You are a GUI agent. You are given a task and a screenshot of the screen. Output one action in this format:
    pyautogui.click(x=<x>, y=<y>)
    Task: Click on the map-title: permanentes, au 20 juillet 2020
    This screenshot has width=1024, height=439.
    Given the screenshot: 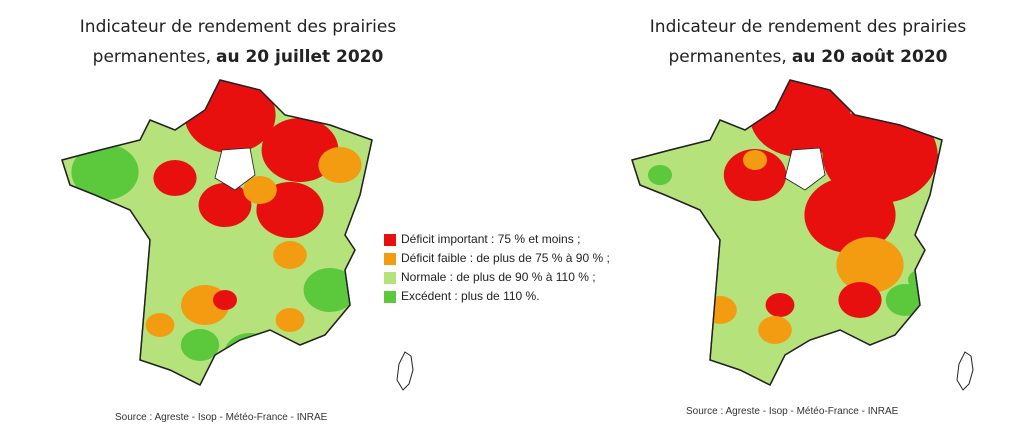 What is the action you would take?
    pyautogui.click(x=238, y=57)
    